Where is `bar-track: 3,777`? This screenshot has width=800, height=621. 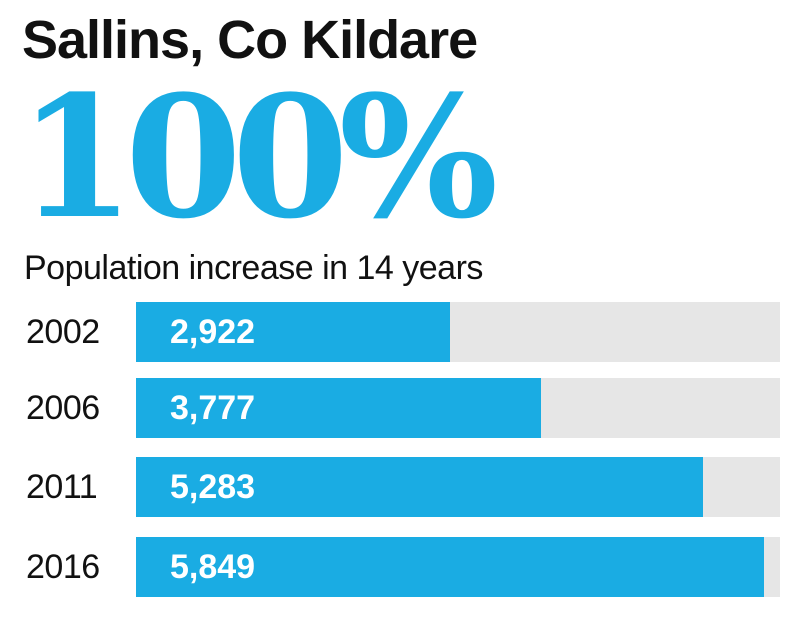
bar-track: 3,777 is located at coordinates (458, 408).